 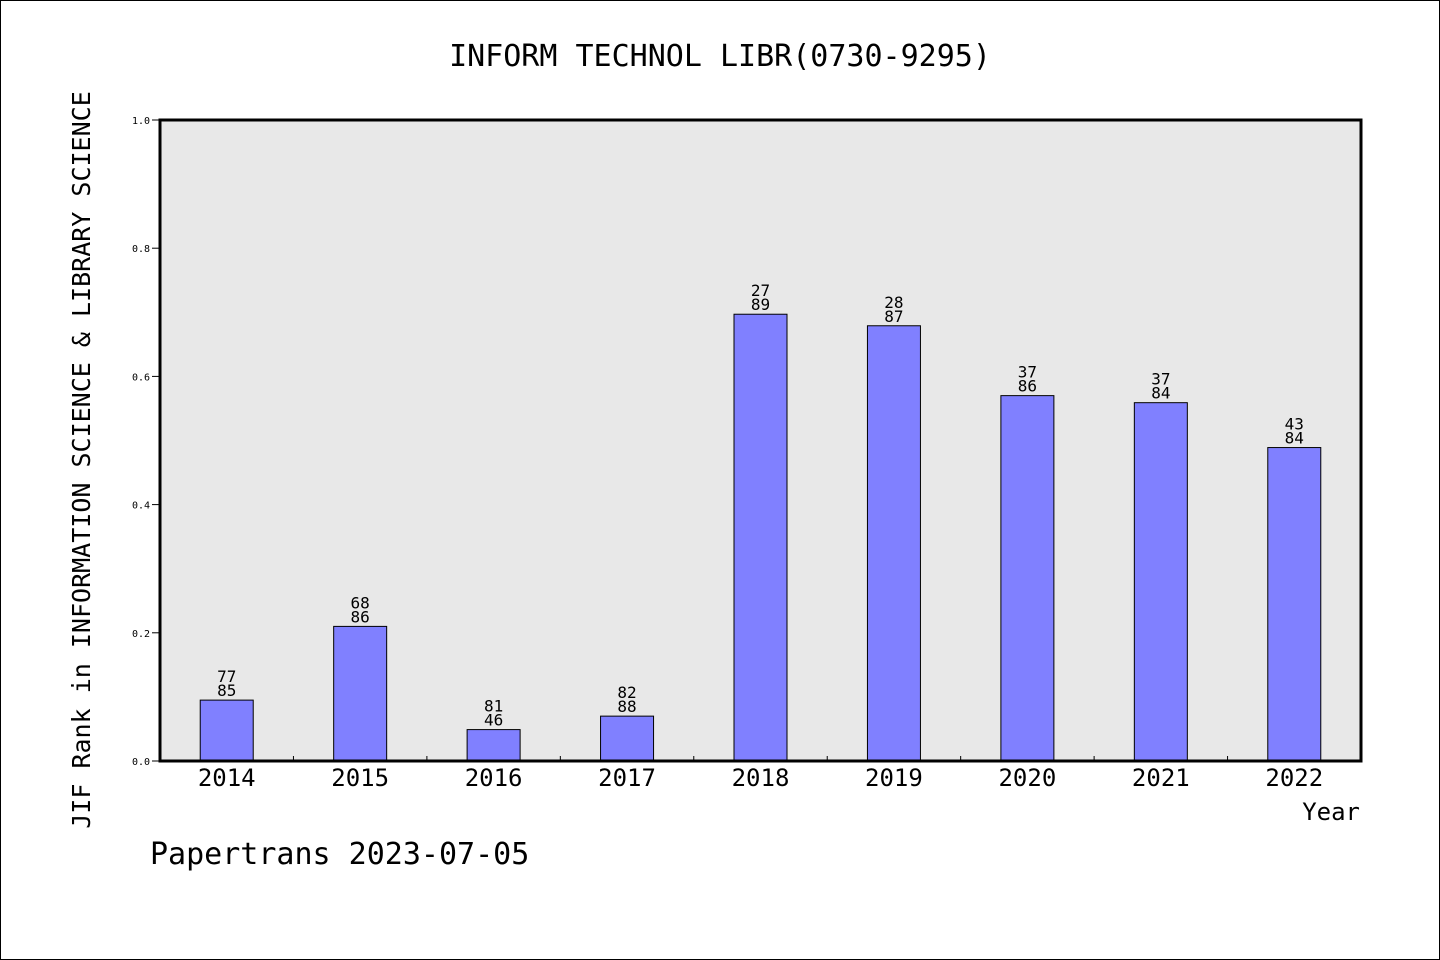 I want to click on x-axis-label: Year, so click(x=1331, y=812).